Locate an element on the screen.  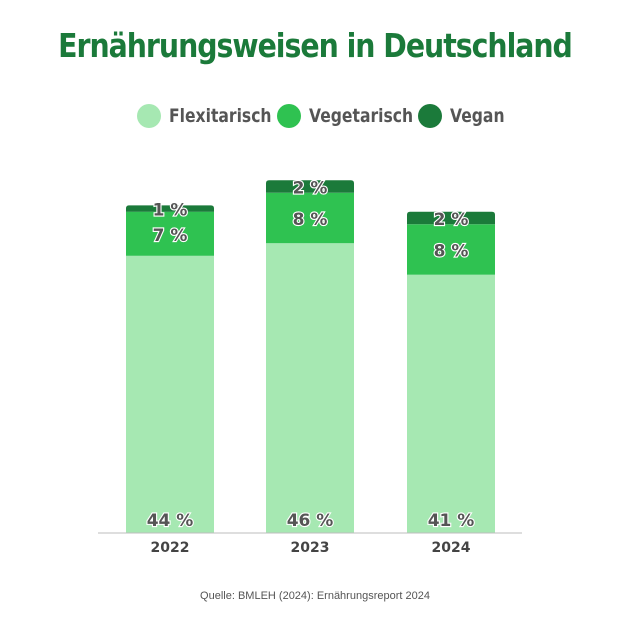
bar-segment-vegan-2023 is located at coordinates (310, 186).